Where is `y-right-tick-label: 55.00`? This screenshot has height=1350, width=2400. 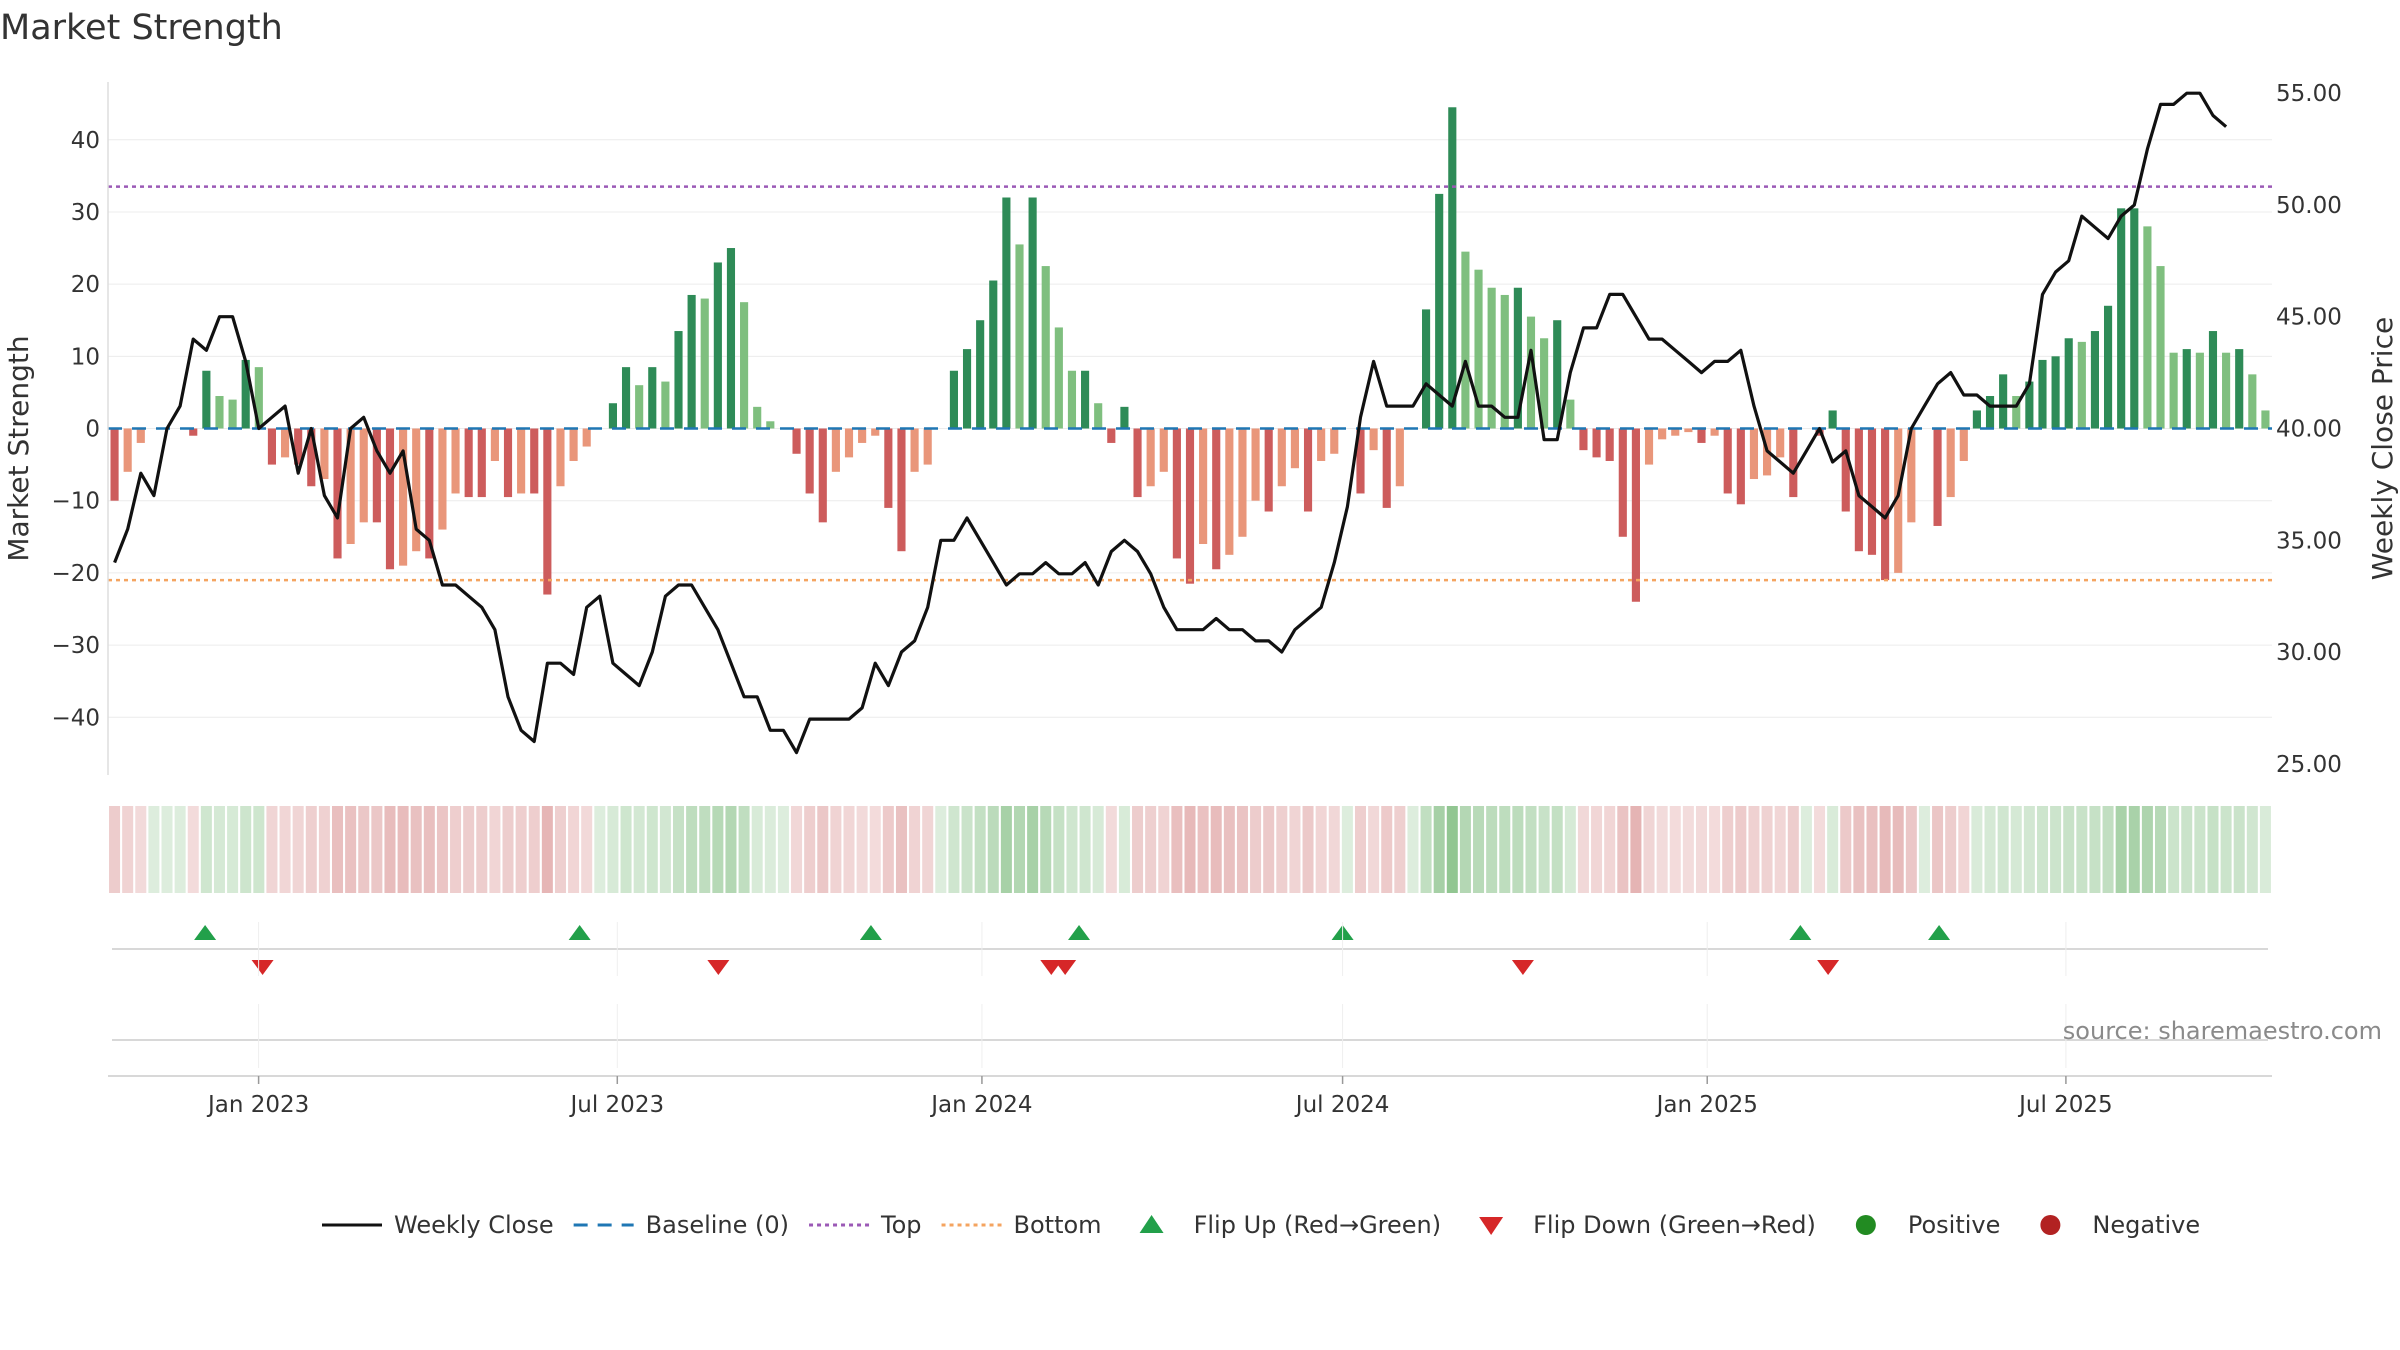 y-right-tick-label: 55.00 is located at coordinates (2309, 94).